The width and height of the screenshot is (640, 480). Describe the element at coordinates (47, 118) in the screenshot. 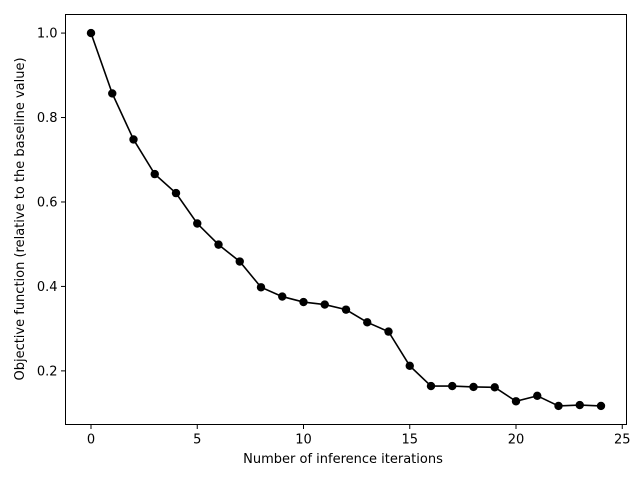

I see `y-tick-label: 0.8` at that location.